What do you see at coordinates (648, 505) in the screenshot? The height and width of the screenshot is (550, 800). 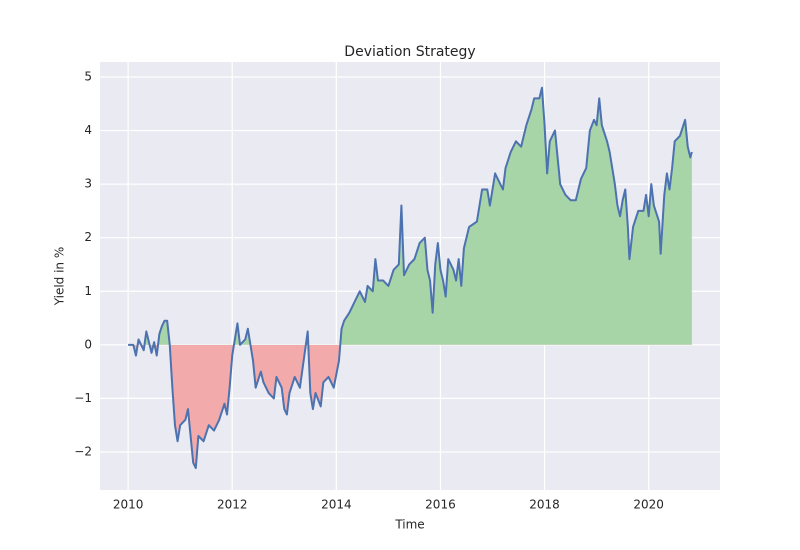 I see `x-tick-label: 2020` at bounding box center [648, 505].